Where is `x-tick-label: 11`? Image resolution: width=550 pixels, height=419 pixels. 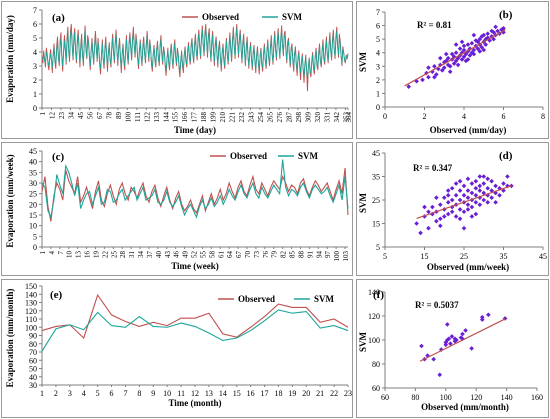 x-tick-label: 11 is located at coordinates (181, 393).